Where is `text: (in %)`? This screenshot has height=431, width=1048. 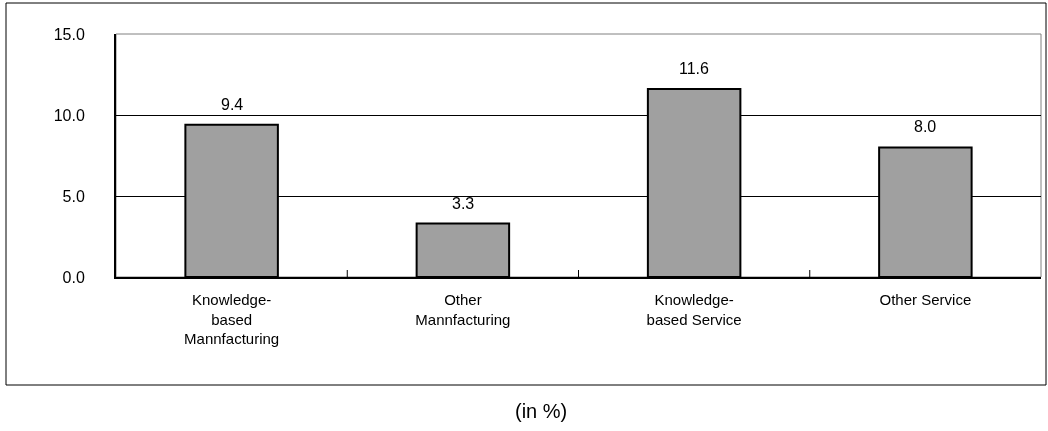 text: (in %) is located at coordinates (541, 411).